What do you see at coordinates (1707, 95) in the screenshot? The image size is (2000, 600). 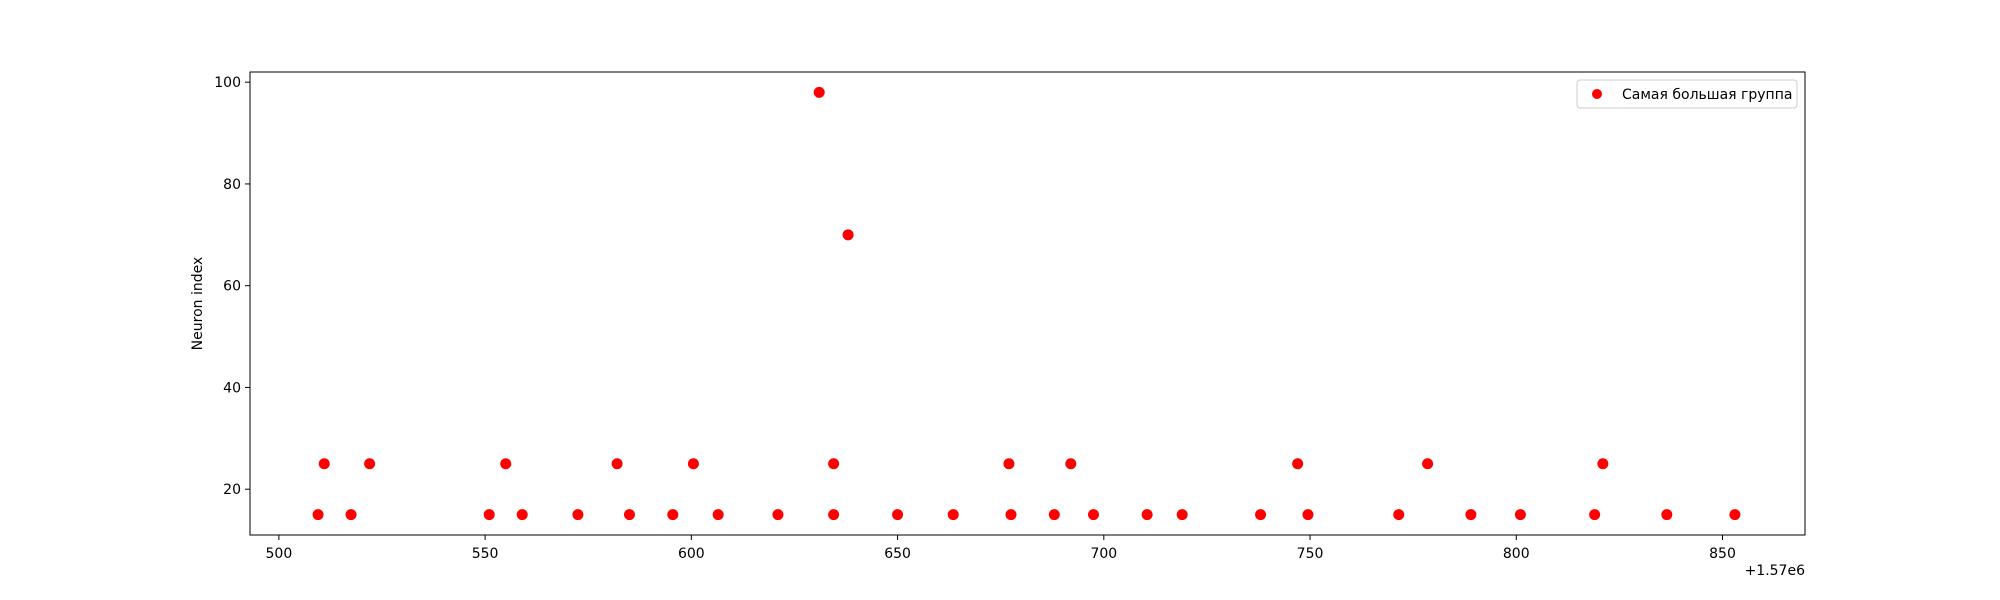 I see `legend-label: Самая большая группа` at bounding box center [1707, 95].